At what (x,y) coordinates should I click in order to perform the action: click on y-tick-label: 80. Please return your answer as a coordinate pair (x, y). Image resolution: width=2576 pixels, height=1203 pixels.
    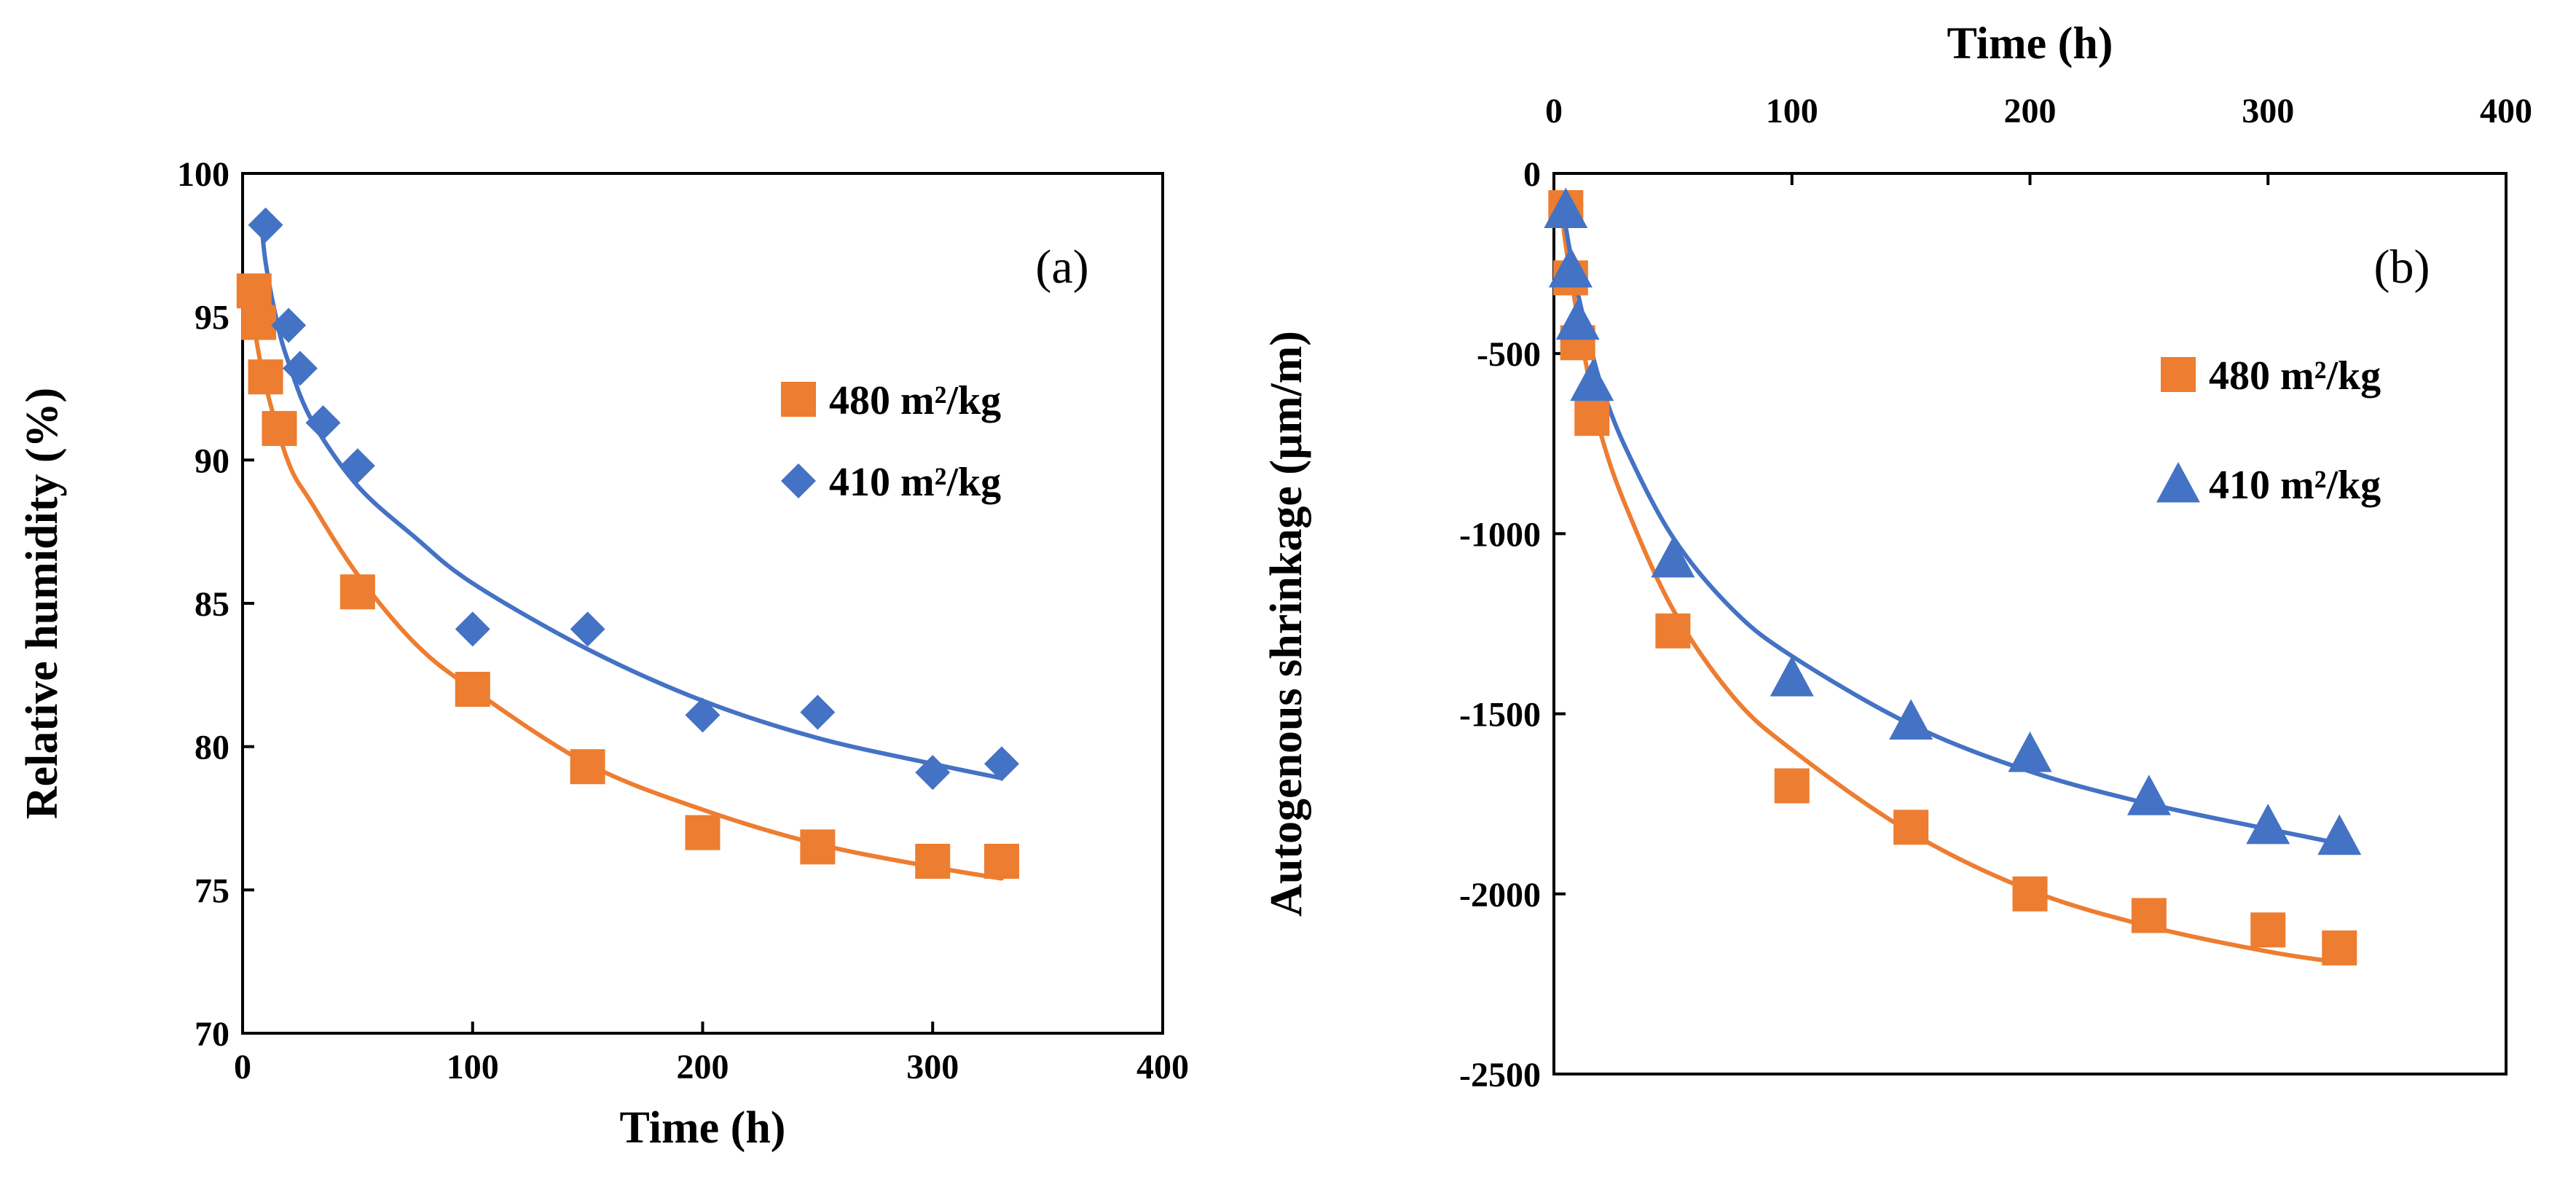
    Looking at the image, I should click on (212, 748).